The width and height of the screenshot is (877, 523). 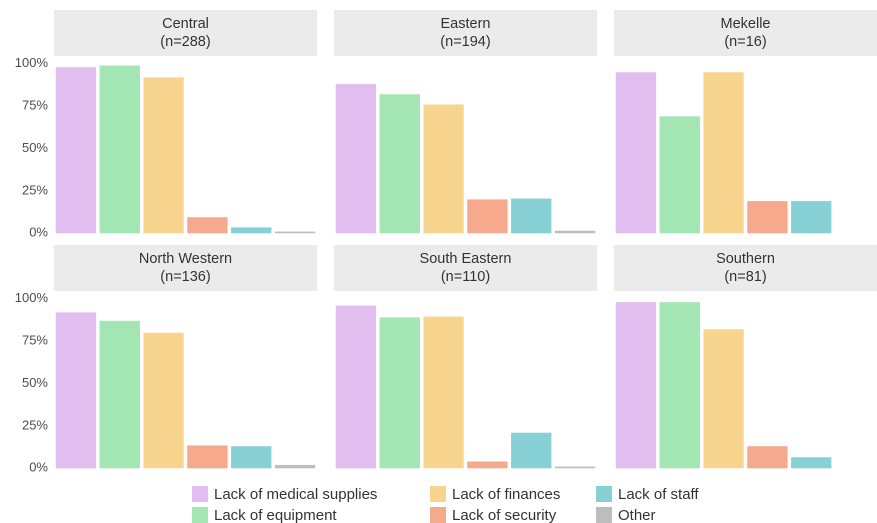 What do you see at coordinates (295, 494) in the screenshot?
I see `legend-label: Lack of medical supplies` at bounding box center [295, 494].